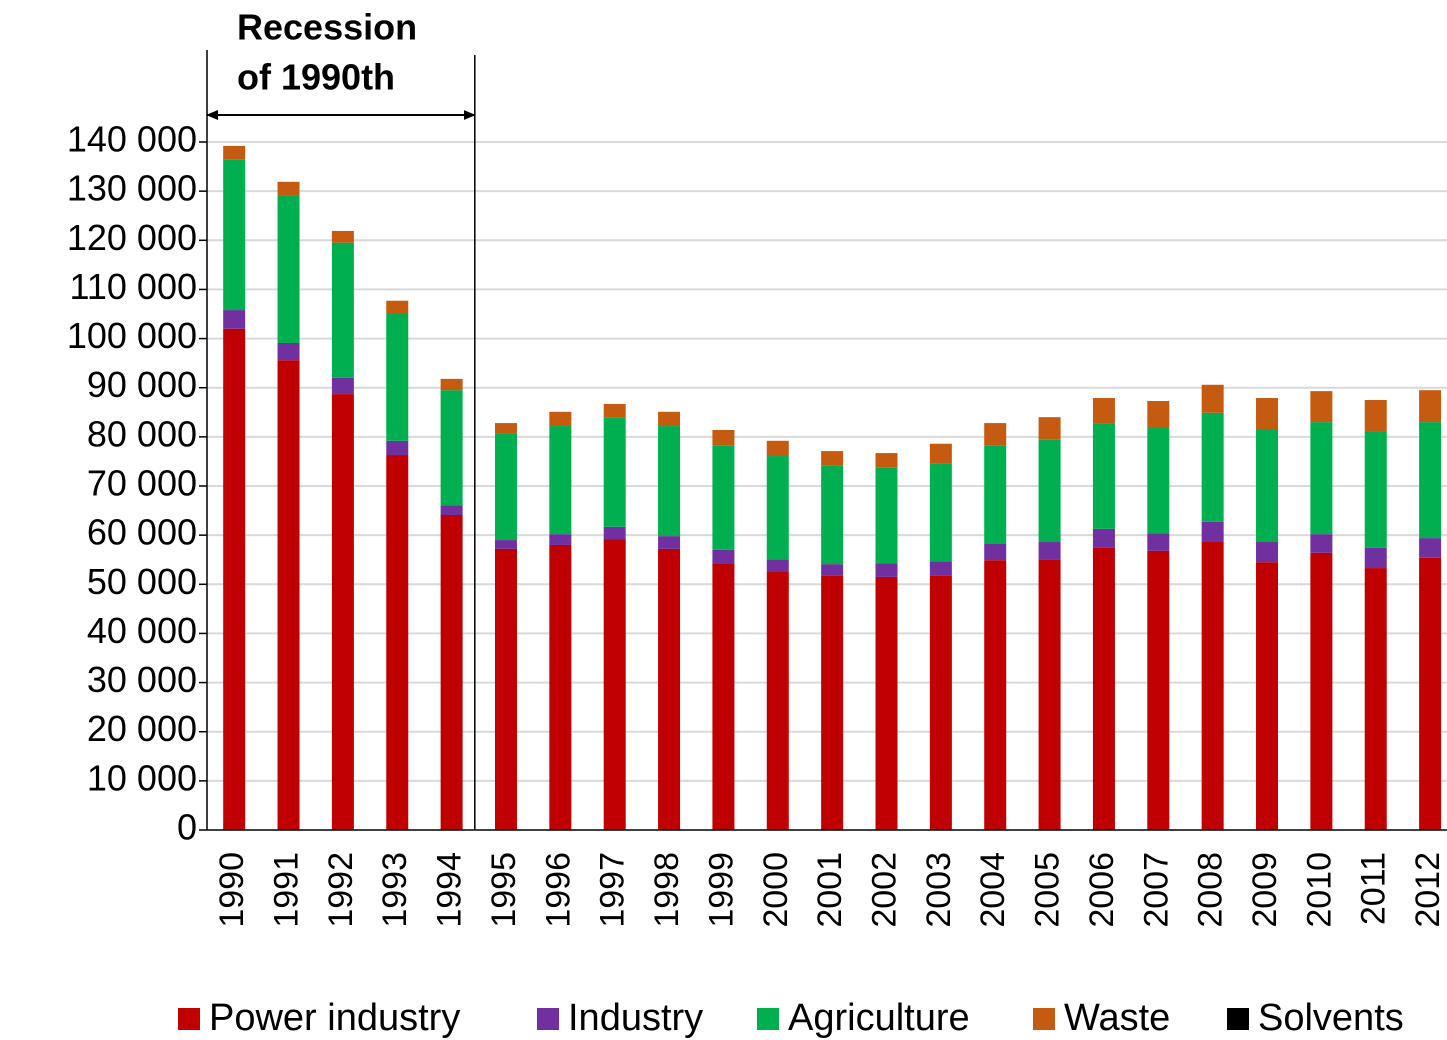 Image resolution: width=1447 pixels, height=1040 pixels. What do you see at coordinates (993, 890) in the screenshot?
I see `x-tick-label: 2004` at bounding box center [993, 890].